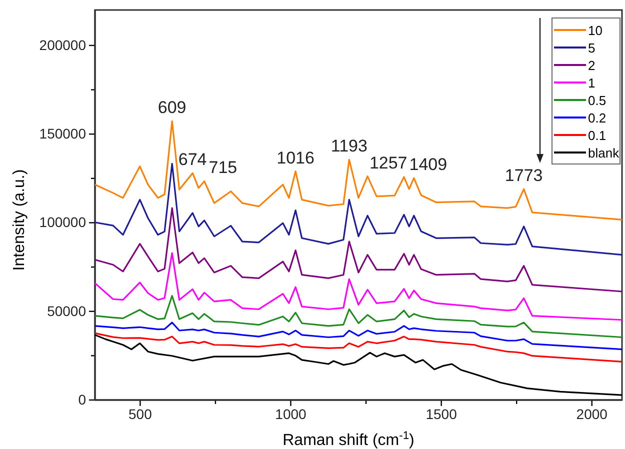 The height and width of the screenshot is (449, 625). What do you see at coordinates (62, 44) in the screenshot?
I see `y-tick-label: 200000` at bounding box center [62, 44].